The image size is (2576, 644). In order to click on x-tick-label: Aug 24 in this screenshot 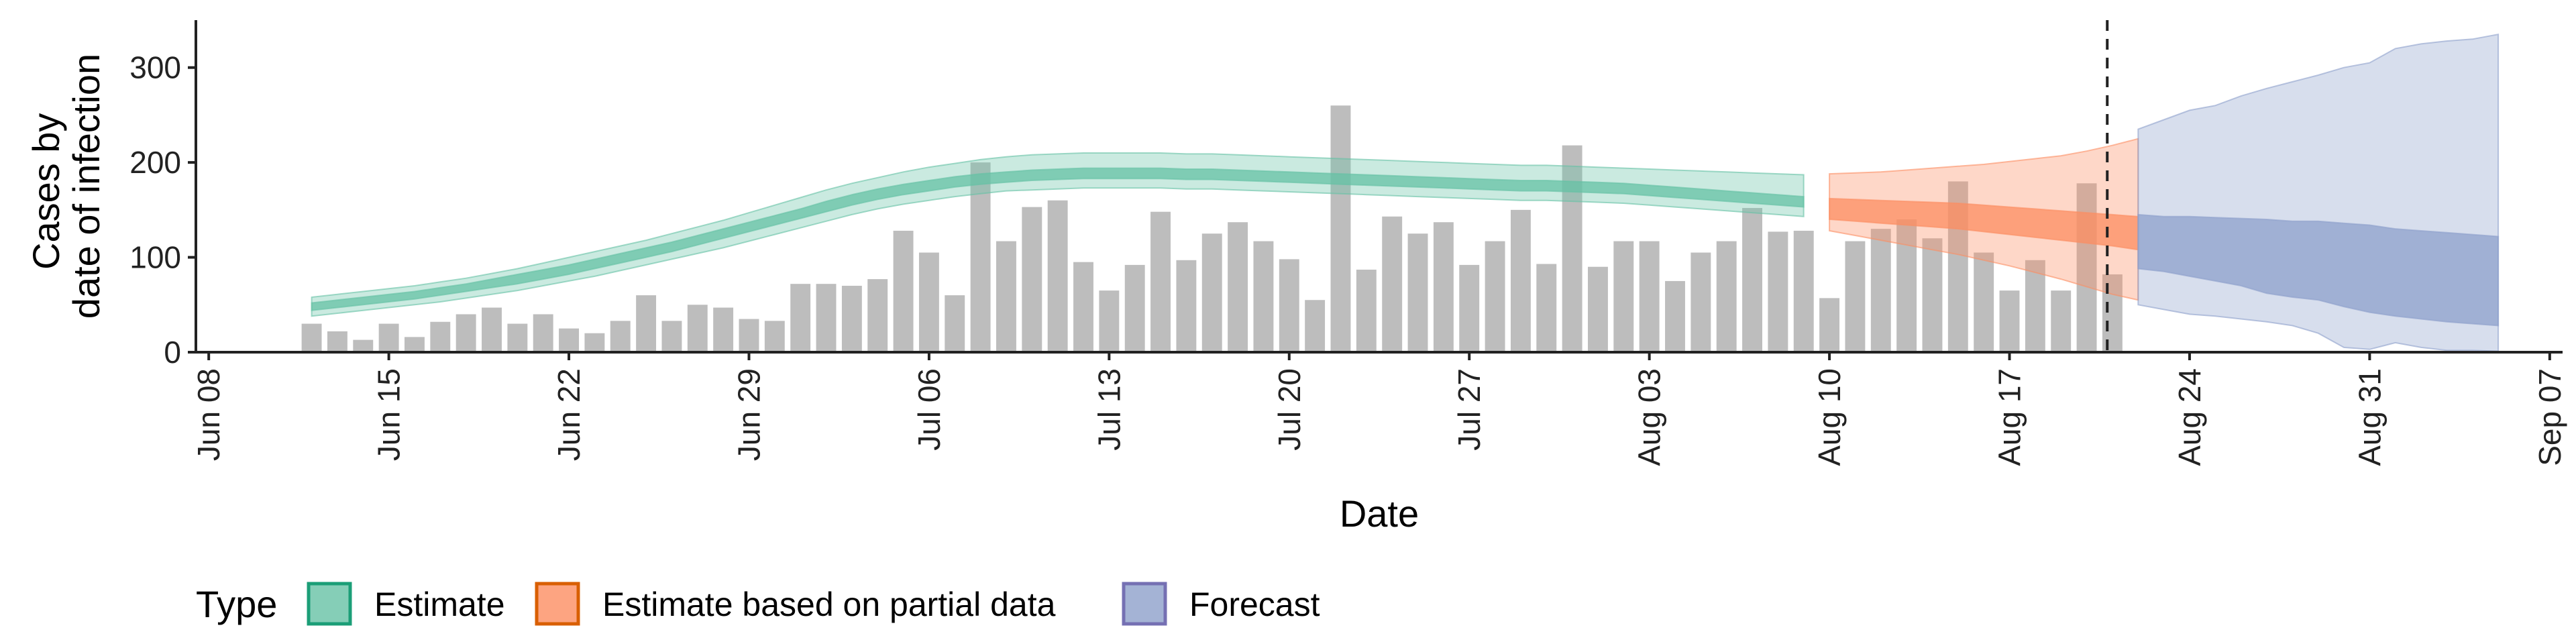, I will do `click(2189, 417)`.